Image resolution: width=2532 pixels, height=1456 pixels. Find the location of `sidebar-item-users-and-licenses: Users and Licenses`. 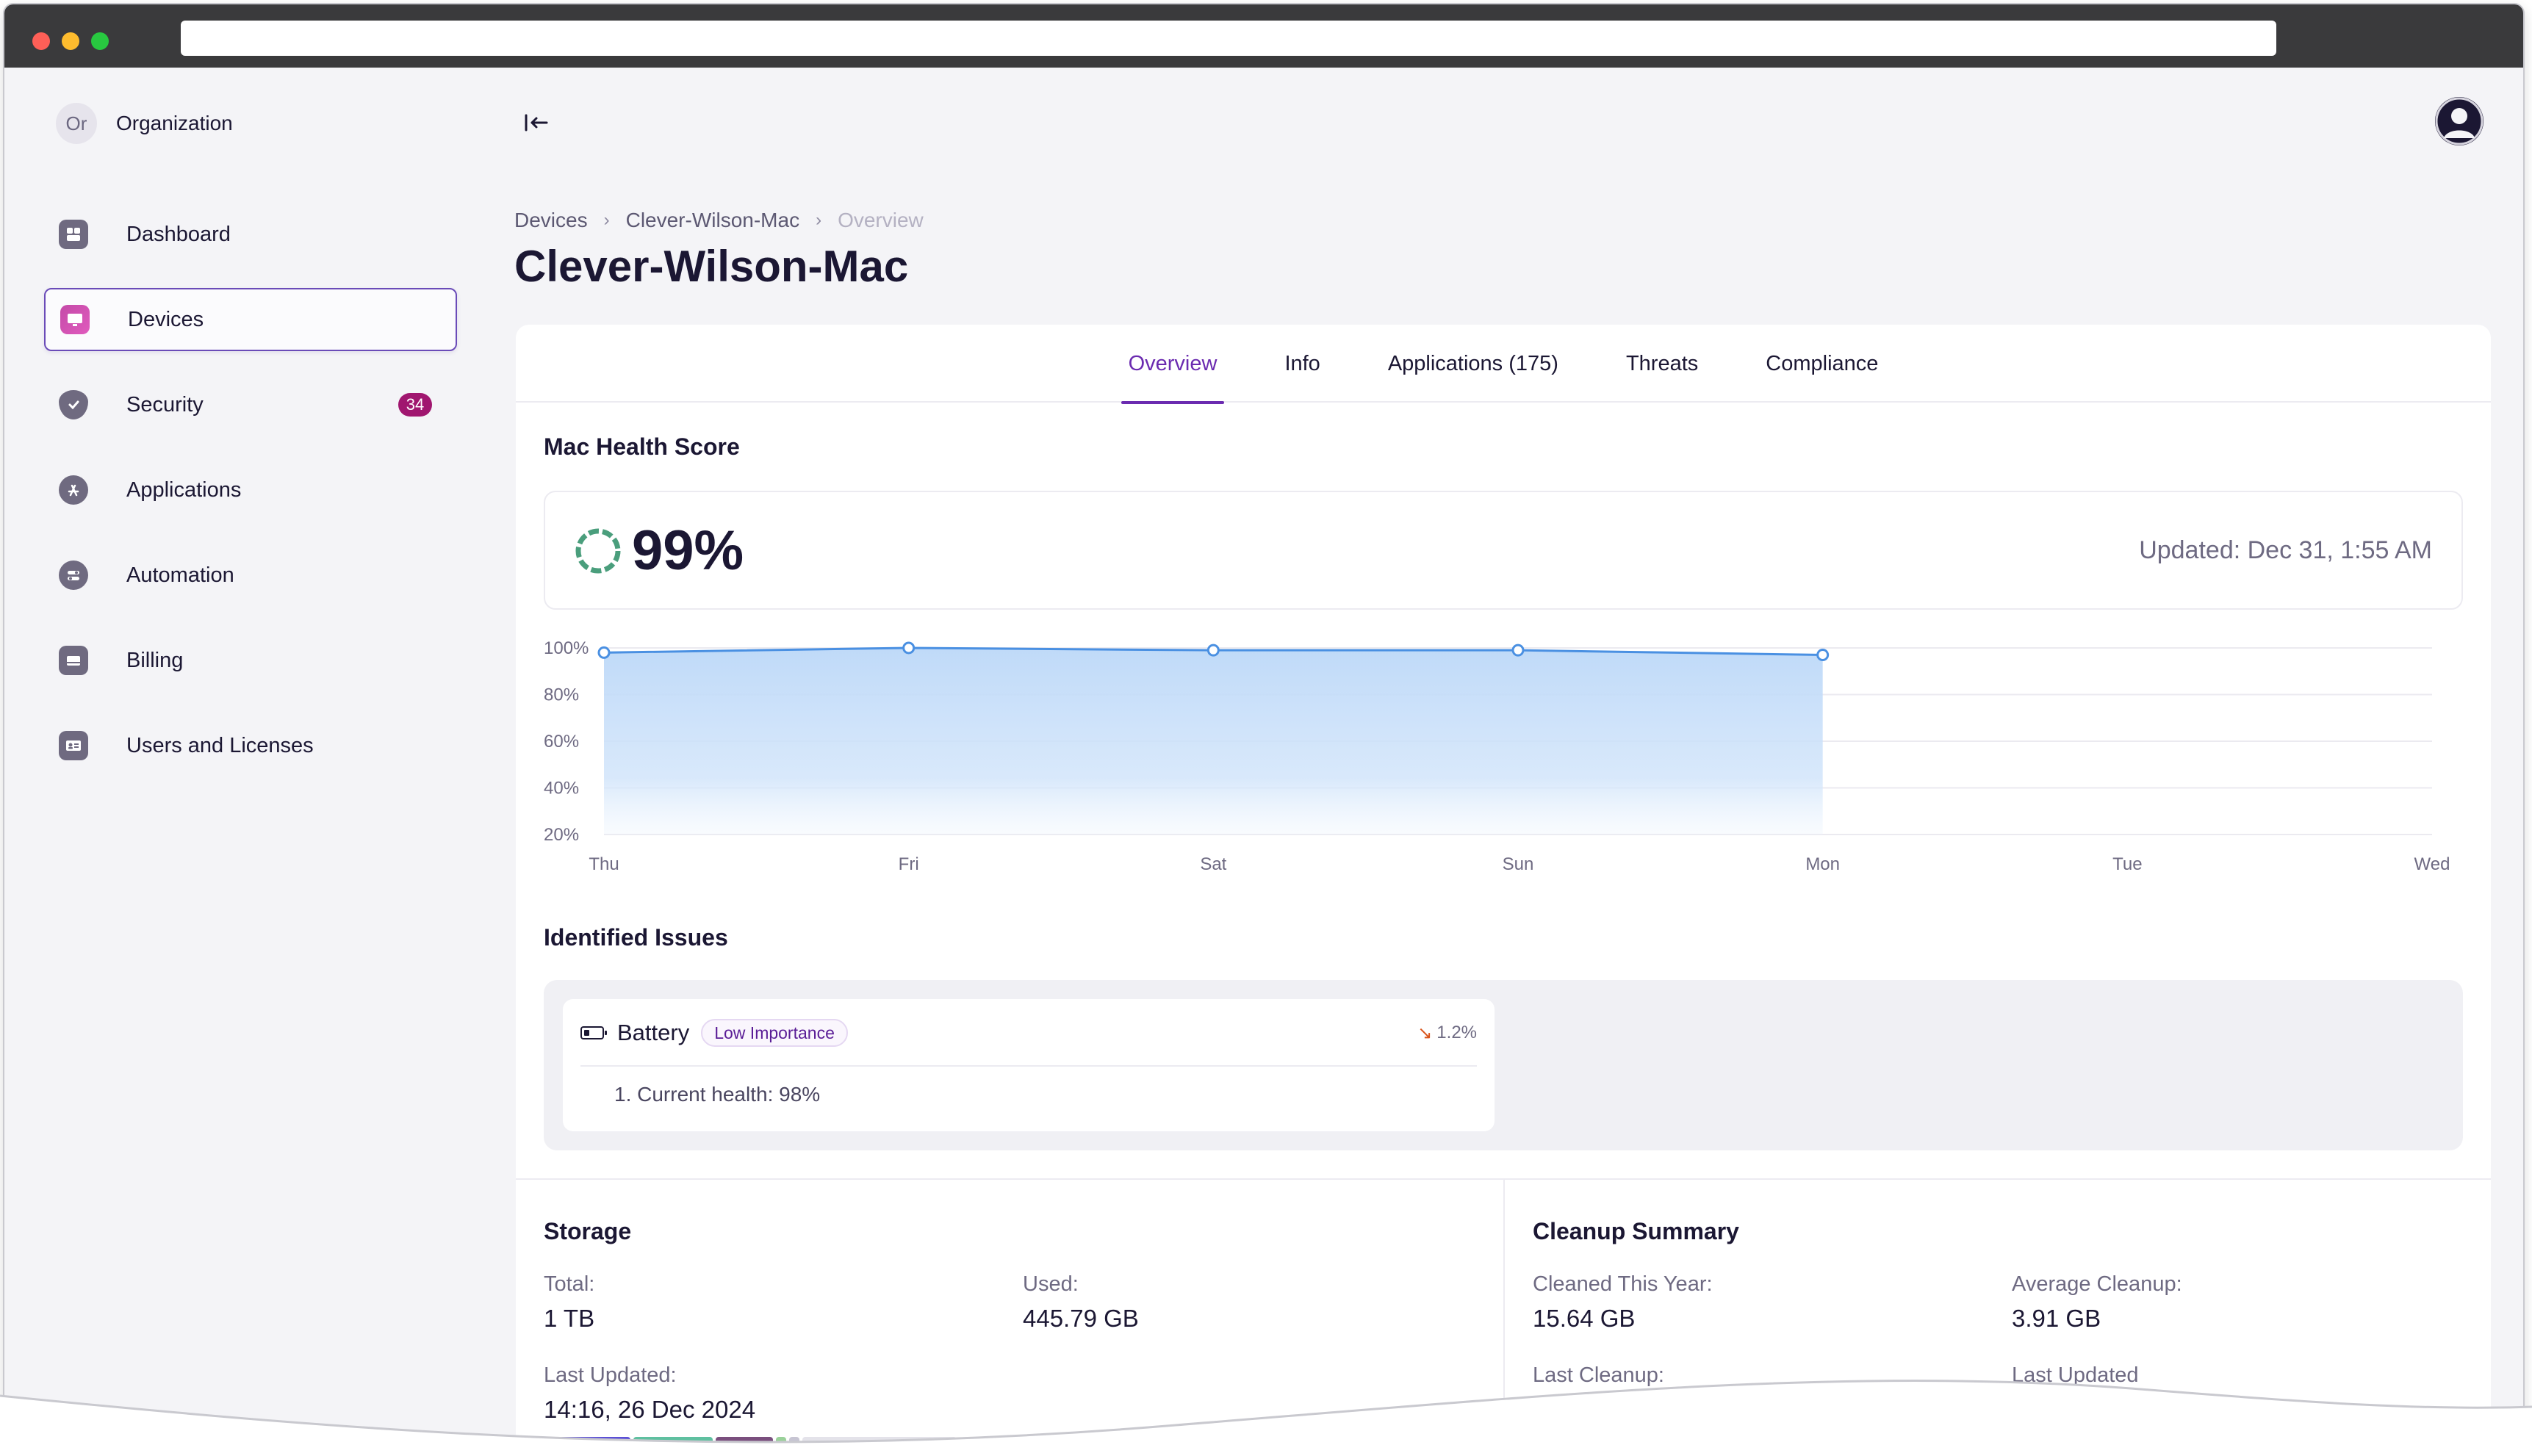

sidebar-item-users-and-licenses: Users and Licenses is located at coordinates (250, 745).